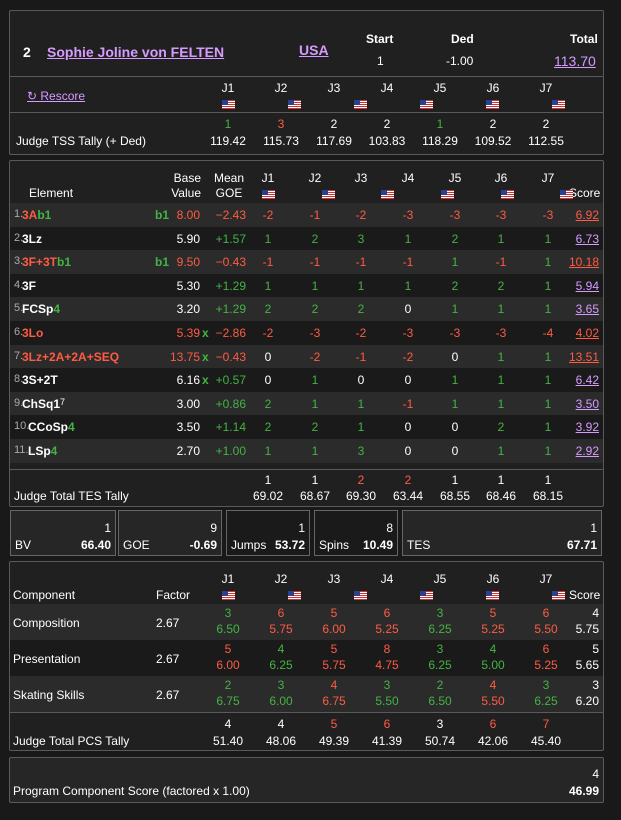 The image size is (621, 820). What do you see at coordinates (587, 380) in the screenshot?
I see `element-score-link: 6.42` at bounding box center [587, 380].